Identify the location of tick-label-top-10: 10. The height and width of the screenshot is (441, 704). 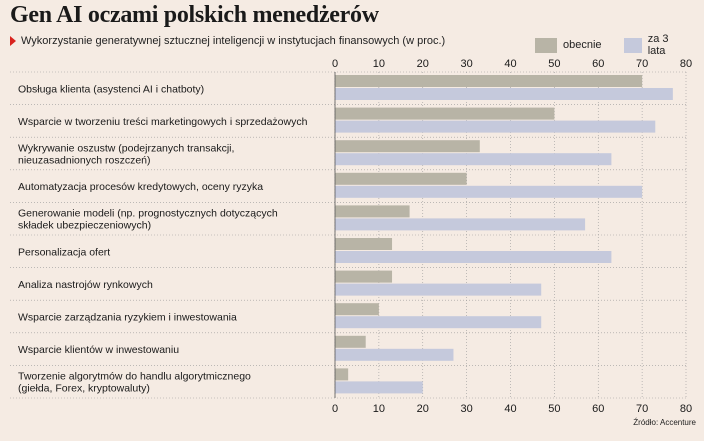
(379, 64).